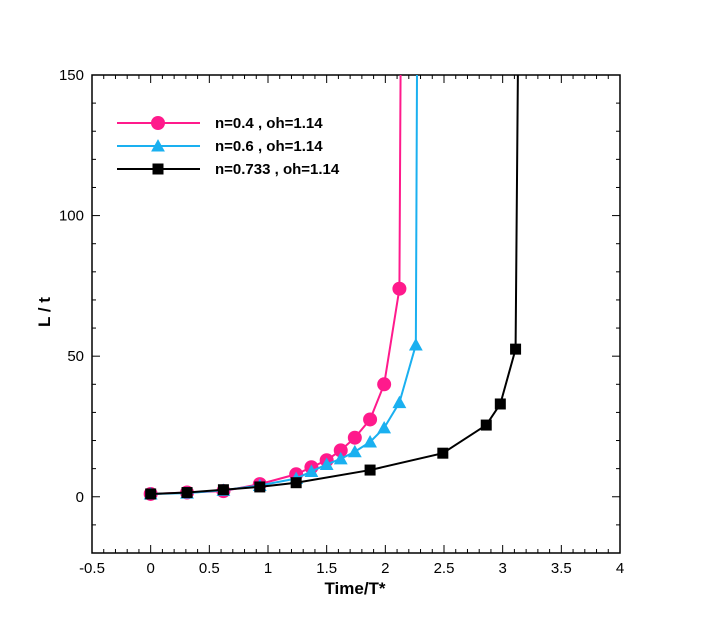 The width and height of the screenshot is (703, 625). I want to click on legend-item: n=0.733 , oh=1.14, so click(228, 169).